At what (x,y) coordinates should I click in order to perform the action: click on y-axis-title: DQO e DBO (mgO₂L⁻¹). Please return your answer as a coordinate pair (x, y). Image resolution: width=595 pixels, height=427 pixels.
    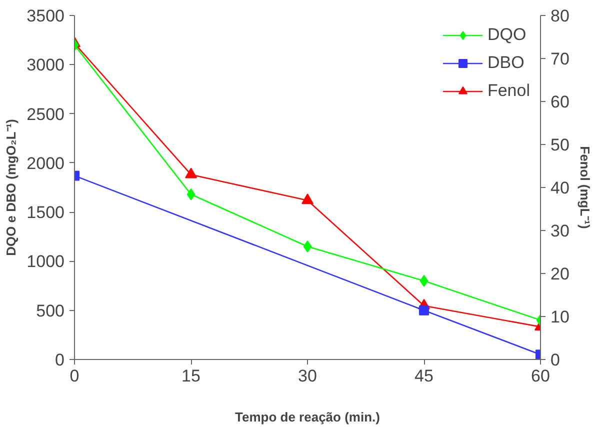
    Looking at the image, I should click on (11, 187).